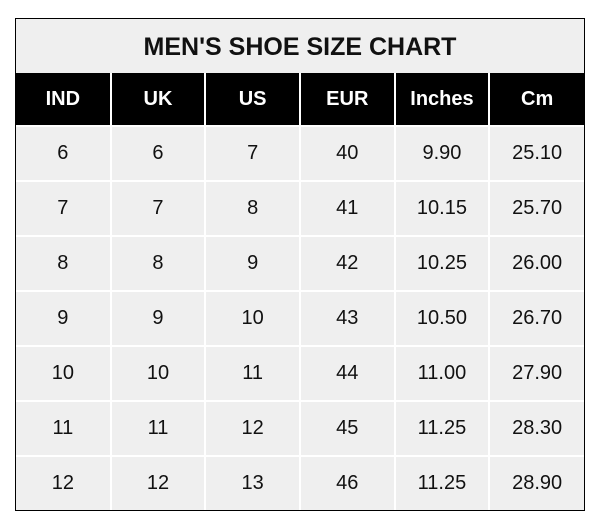 This screenshot has height=521, width=605. I want to click on table-row: 10 10 11 44 11.00 27.90, so click(300, 373).